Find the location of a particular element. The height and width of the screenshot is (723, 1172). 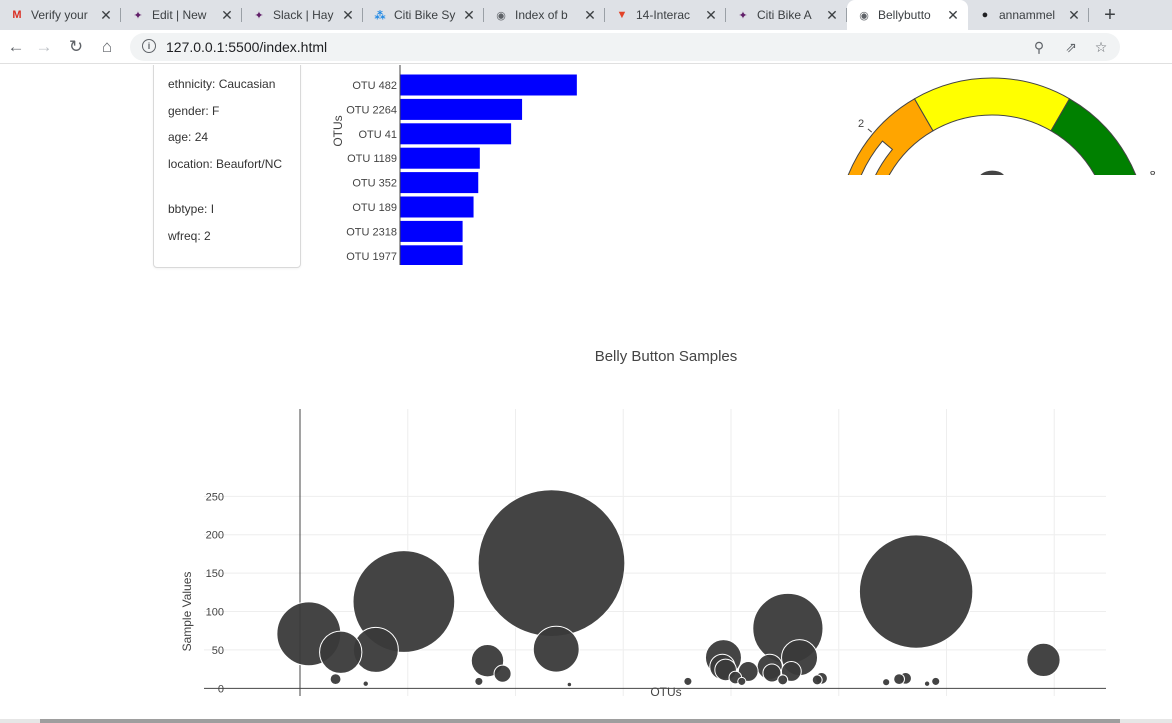

browser-tab: ⁂ Citi Bike Sy ✕ is located at coordinates (423, 15).